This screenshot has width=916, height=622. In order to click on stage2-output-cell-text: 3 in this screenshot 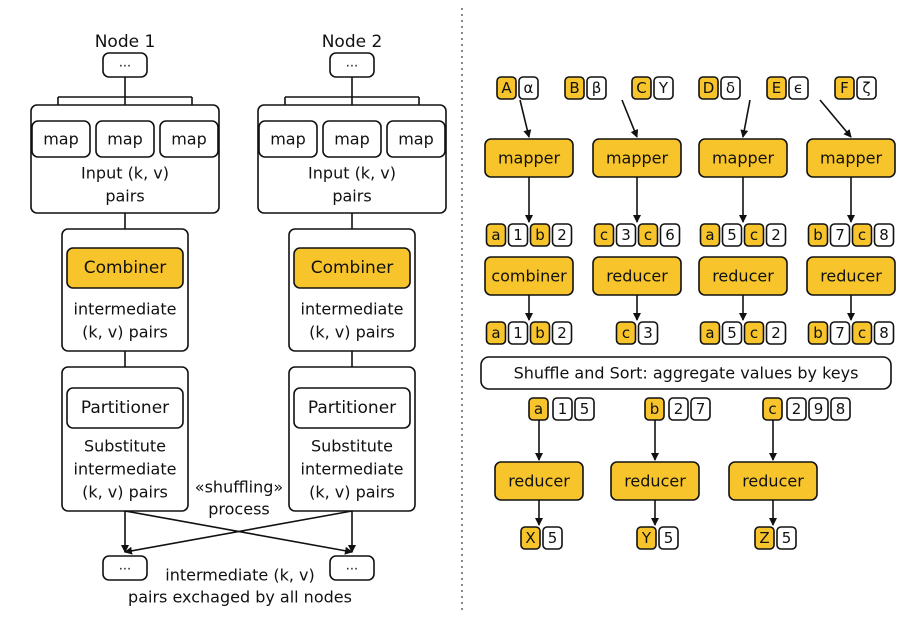, I will do `click(648, 333)`.